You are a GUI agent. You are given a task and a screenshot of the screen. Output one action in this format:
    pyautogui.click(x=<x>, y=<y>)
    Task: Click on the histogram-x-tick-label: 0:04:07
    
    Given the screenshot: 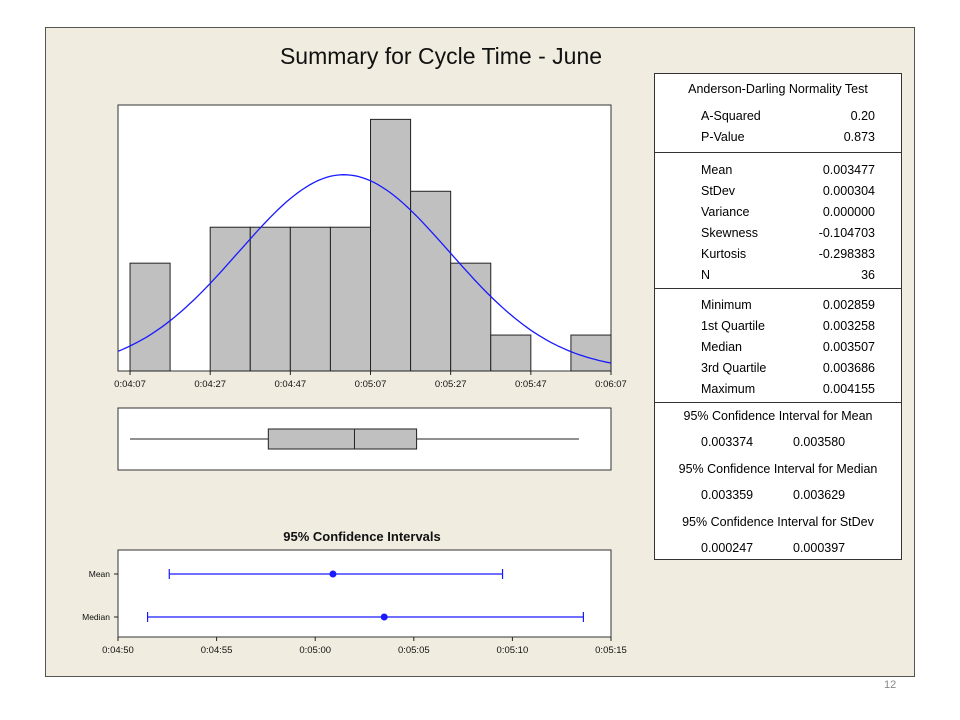 What is the action you would take?
    pyautogui.click(x=130, y=384)
    